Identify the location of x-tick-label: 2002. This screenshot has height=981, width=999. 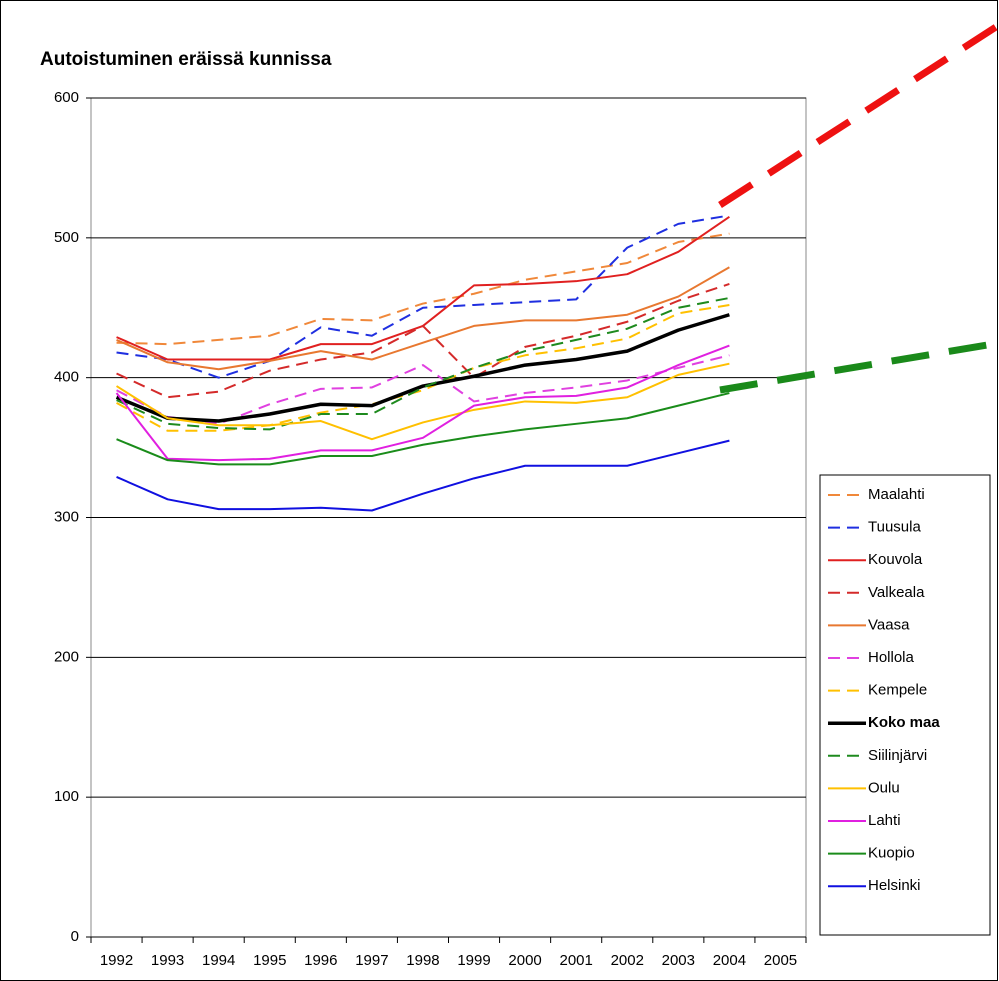
(627, 960).